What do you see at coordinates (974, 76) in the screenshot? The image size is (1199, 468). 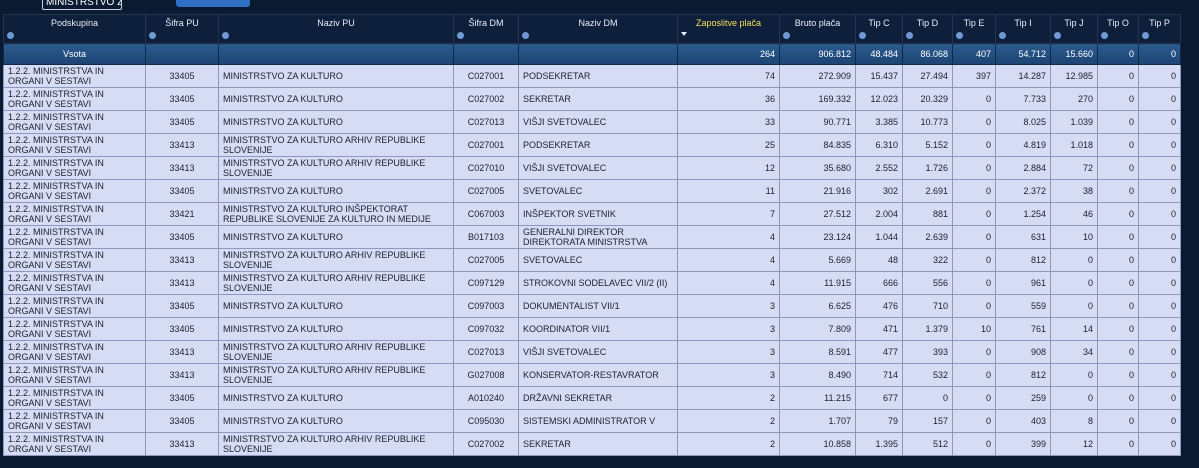 I see `cell: 397` at bounding box center [974, 76].